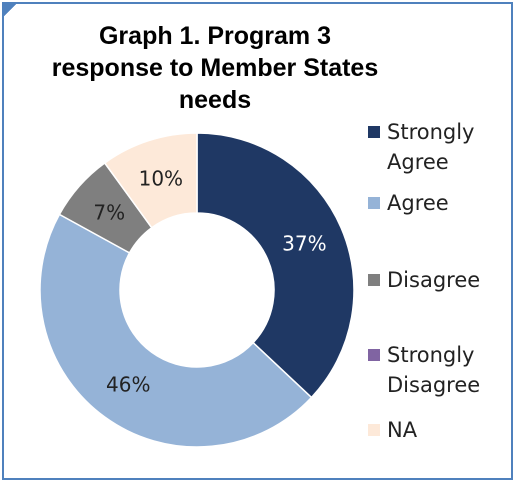  Describe the element at coordinates (374, 430) in the screenshot. I see `legend-swatch-na` at that location.